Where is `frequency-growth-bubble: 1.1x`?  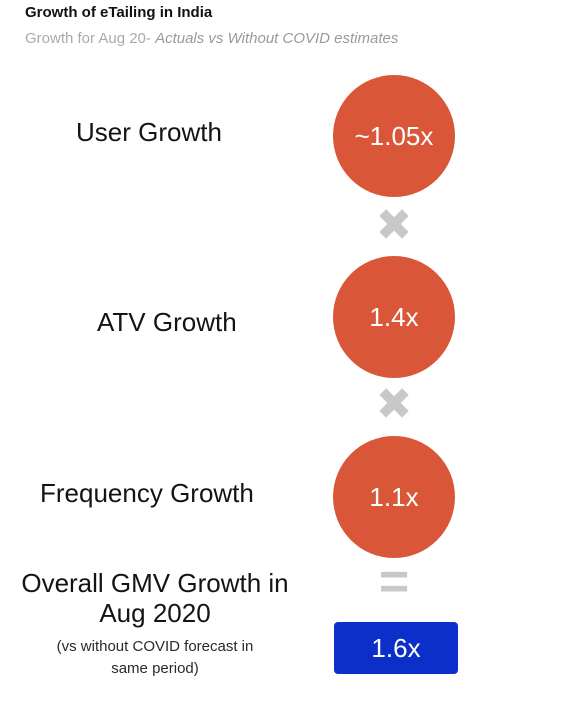
frequency-growth-bubble: 1.1x is located at coordinates (394, 497).